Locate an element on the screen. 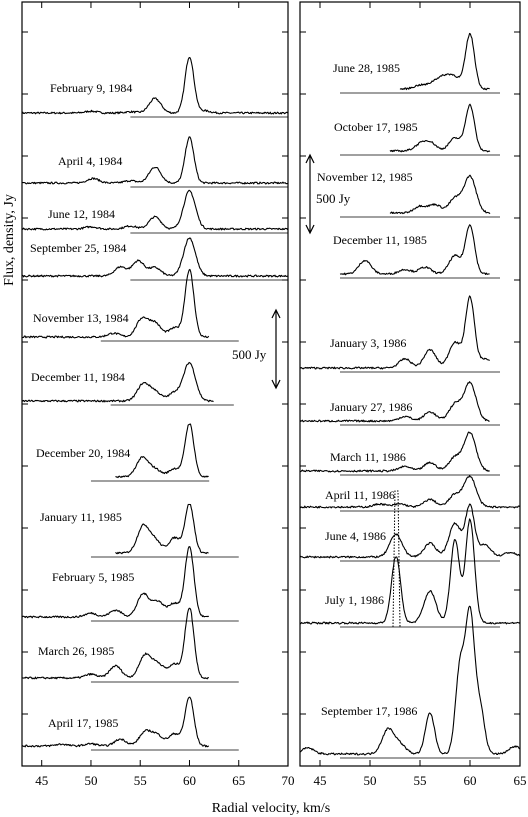 This screenshot has width=528, height=817. epoch-label: March 11, 1986 is located at coordinates (368, 457).